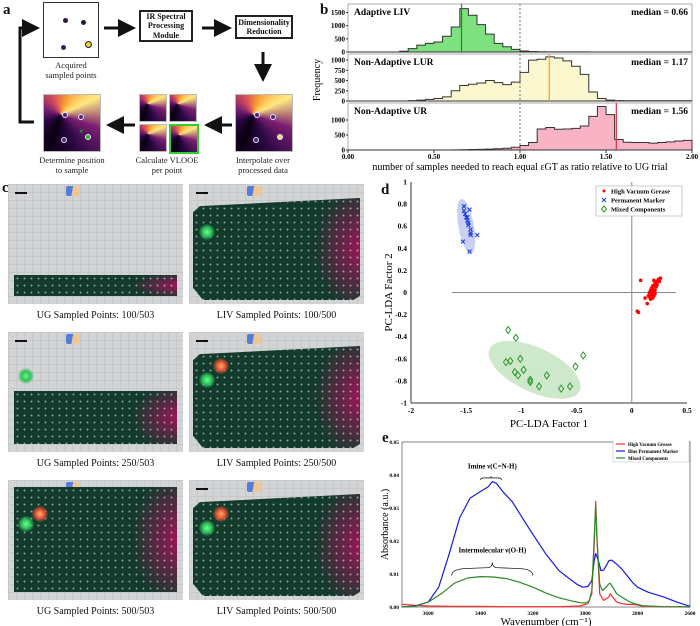  Describe the element at coordinates (401, 314) in the screenshot. I see `y-tick-label: -0.2` at that location.